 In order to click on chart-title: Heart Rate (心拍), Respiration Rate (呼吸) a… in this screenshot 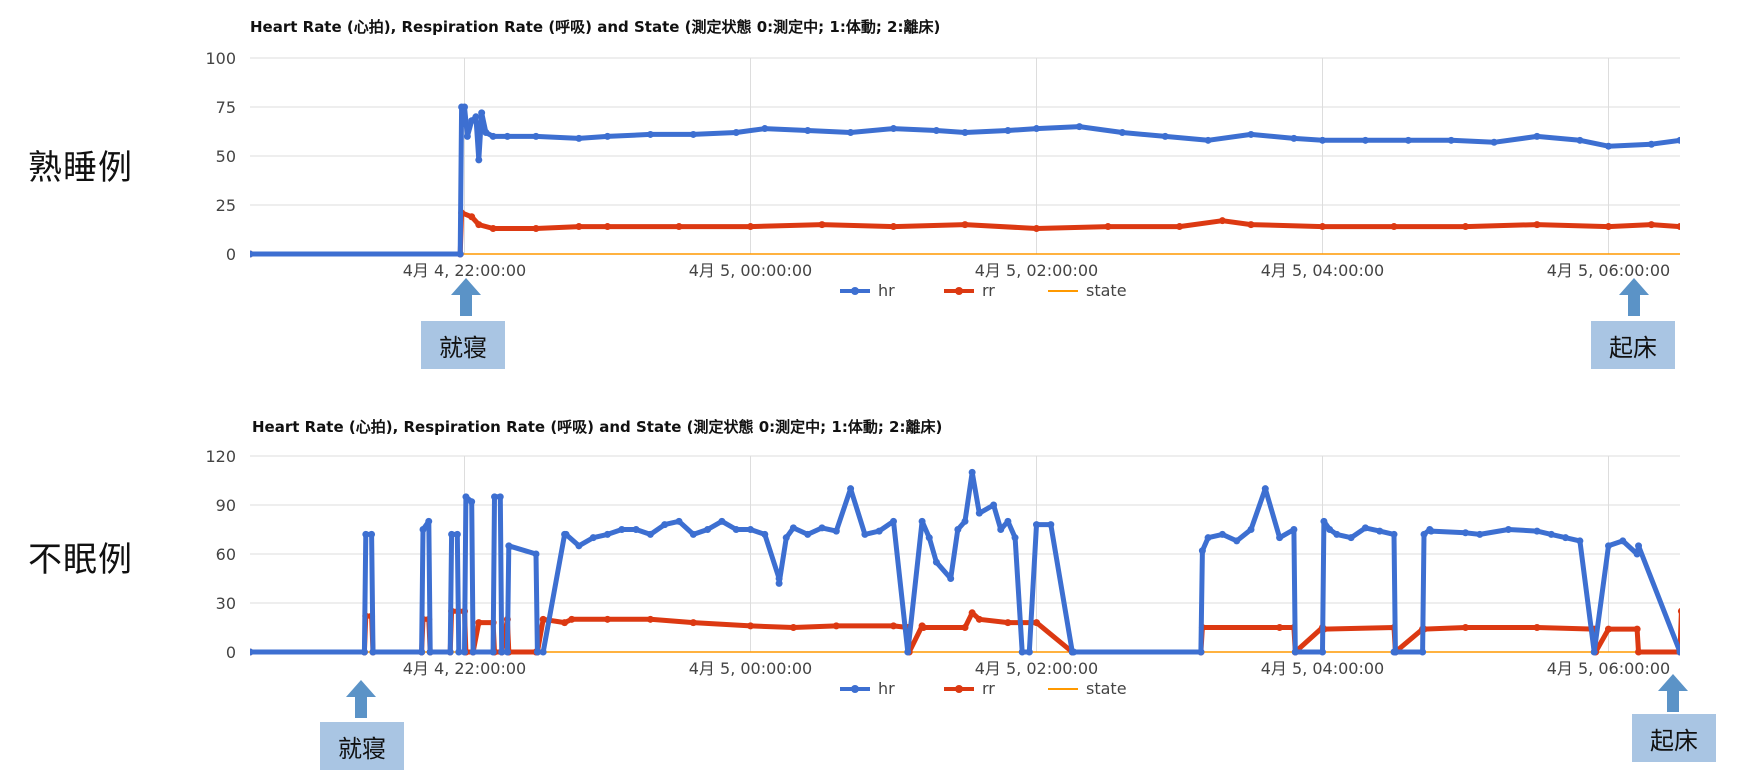, I will do `click(595, 27)`.